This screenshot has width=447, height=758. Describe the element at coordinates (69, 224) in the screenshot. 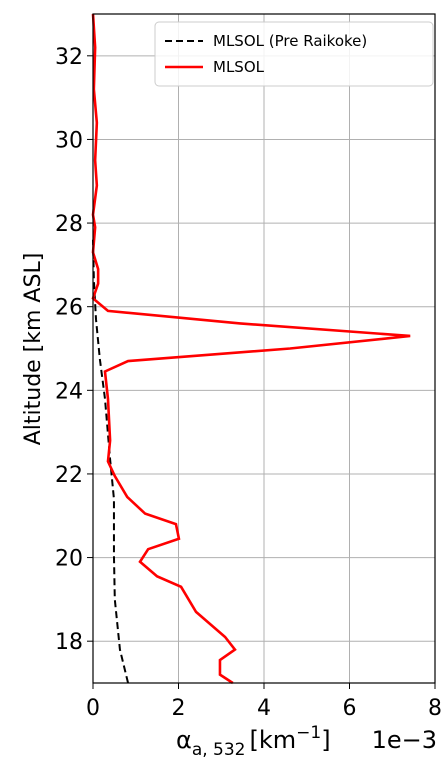

I see `y-tick-label: 28` at that location.